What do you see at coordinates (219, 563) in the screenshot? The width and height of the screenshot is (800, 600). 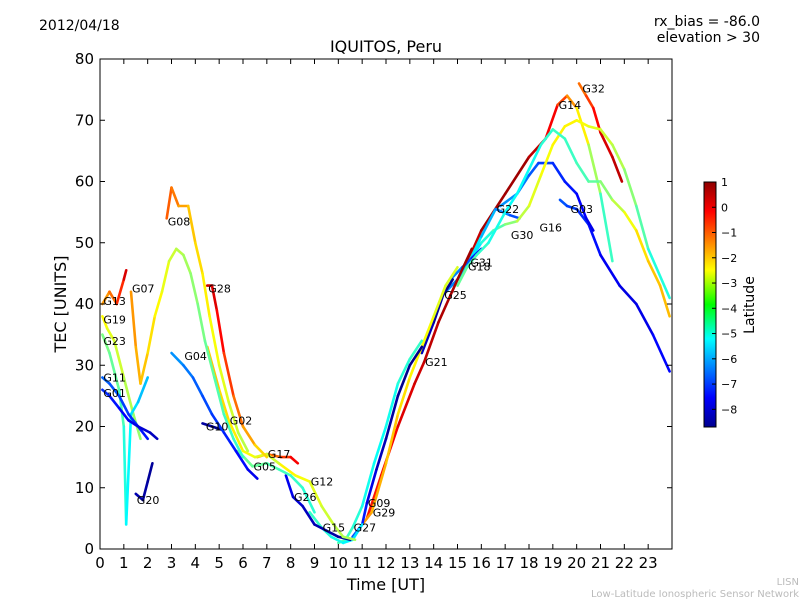 I see `x-tick-label: 5` at bounding box center [219, 563].